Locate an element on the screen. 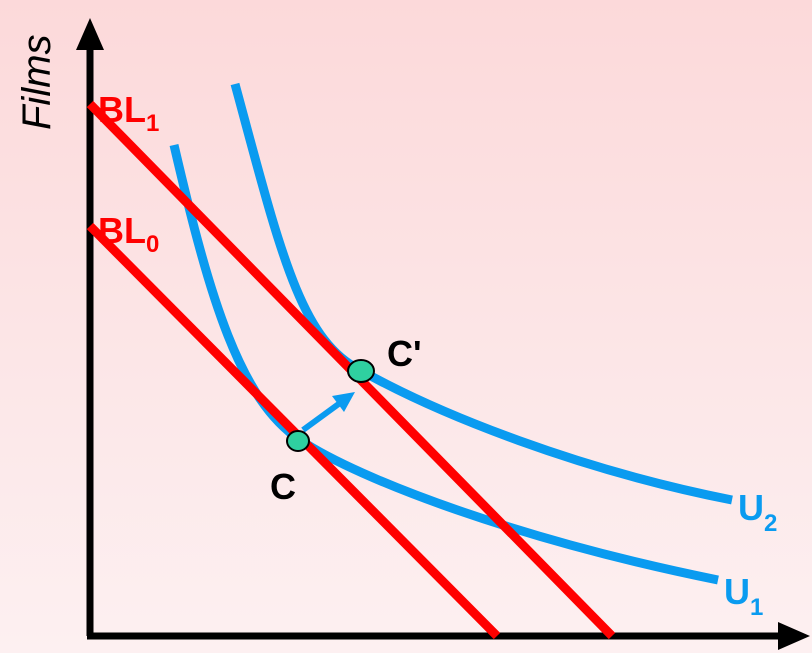  indifference-curve-u2-label-main: U is located at coordinates (751, 507).